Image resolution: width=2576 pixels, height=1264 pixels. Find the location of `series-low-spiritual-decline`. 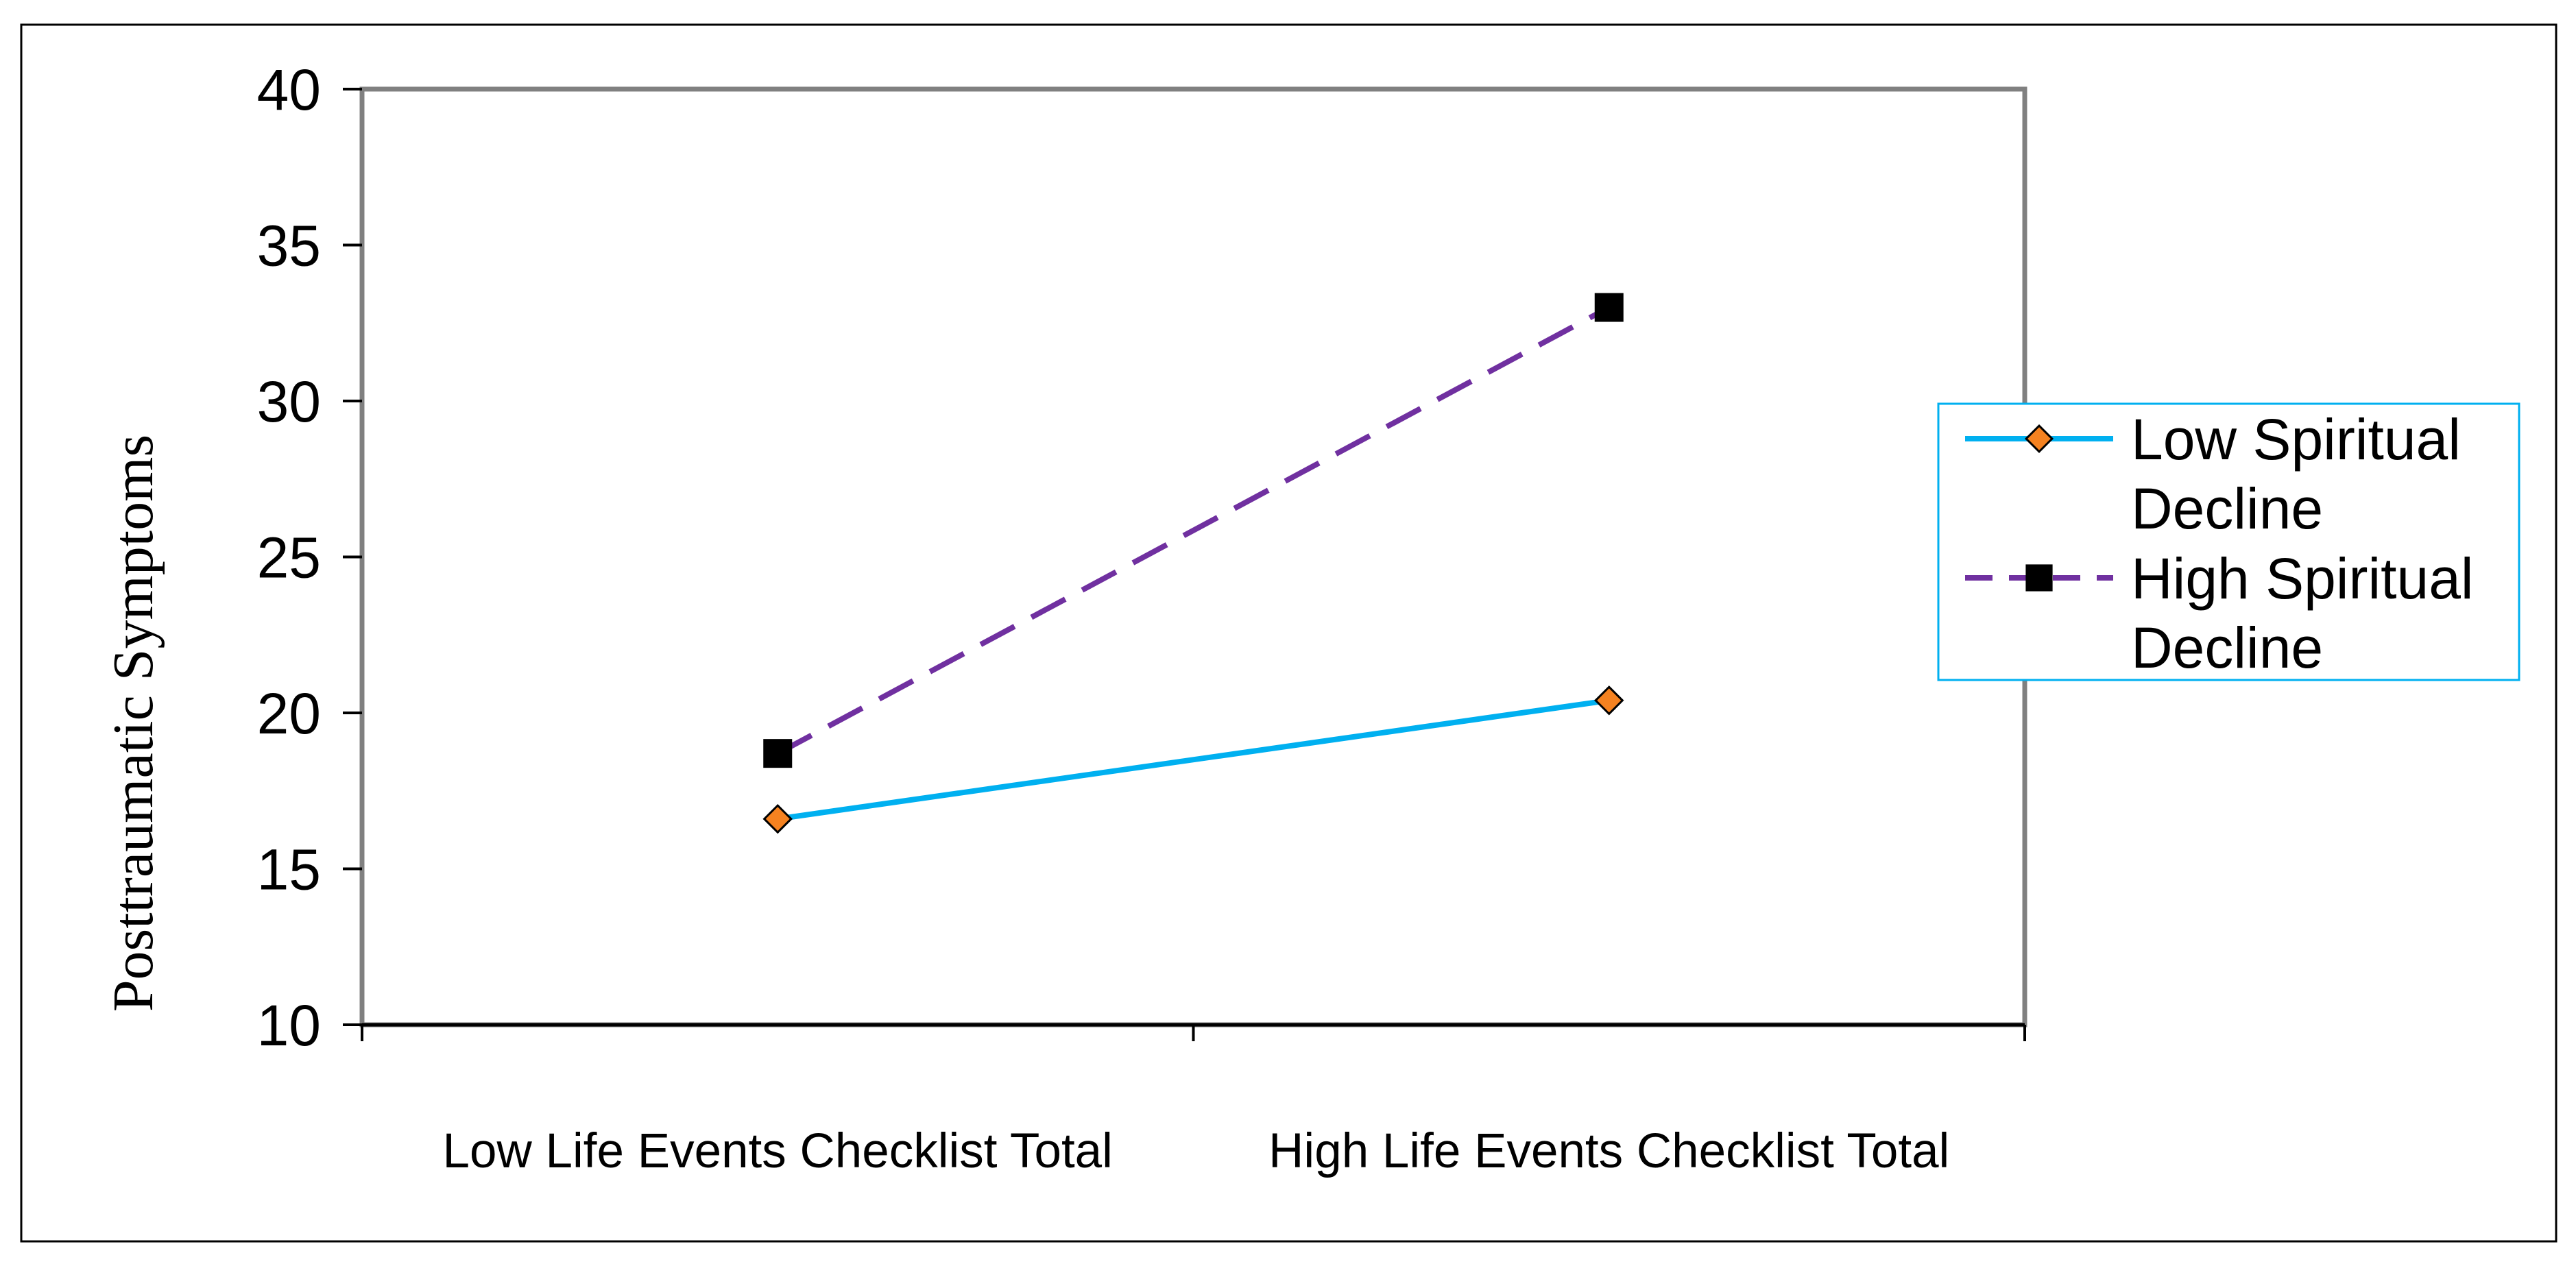

series-low-spiritual-decline is located at coordinates (1193, 759).